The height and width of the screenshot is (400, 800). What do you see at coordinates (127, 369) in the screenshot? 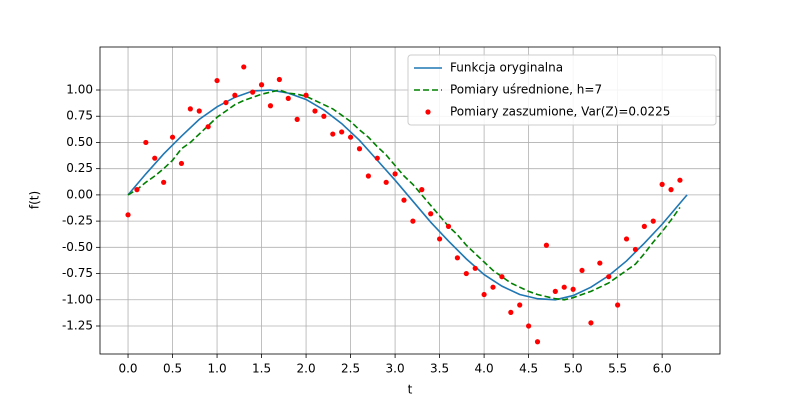
I see `x-tick-label: 0.0` at bounding box center [127, 369].